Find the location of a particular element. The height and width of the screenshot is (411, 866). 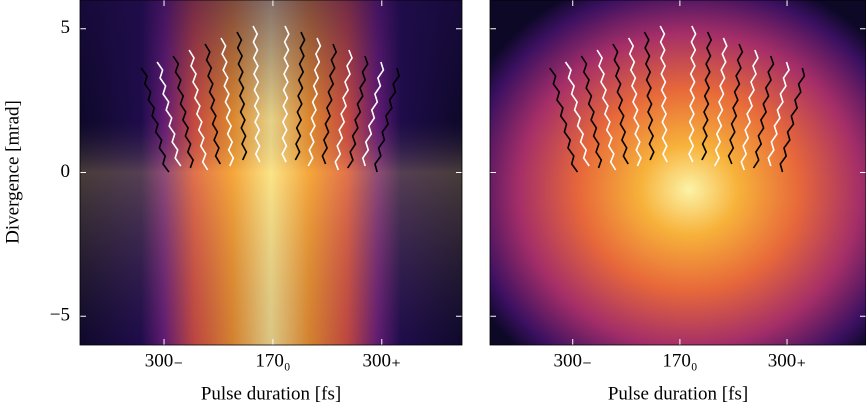

y-axis-label: Divergence [mrad] is located at coordinates (12, 172).